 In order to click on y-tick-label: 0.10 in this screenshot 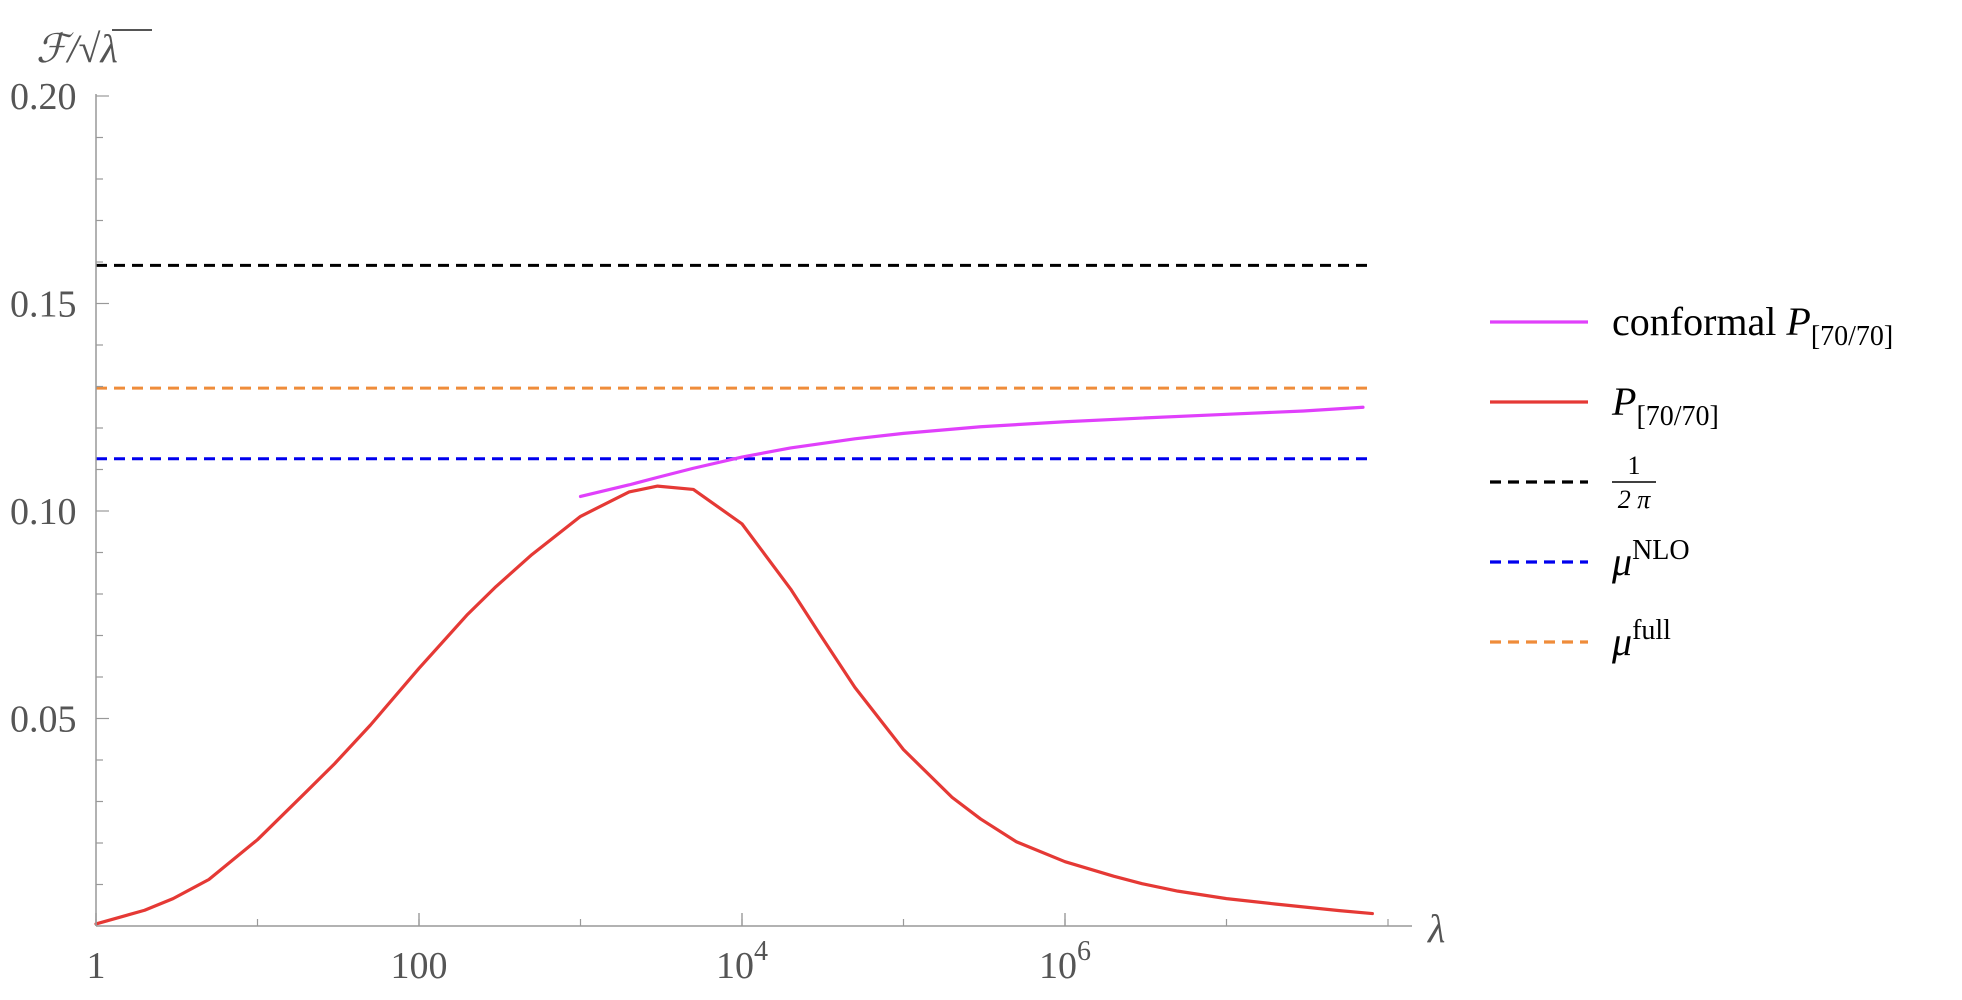, I will do `click(43, 512)`.